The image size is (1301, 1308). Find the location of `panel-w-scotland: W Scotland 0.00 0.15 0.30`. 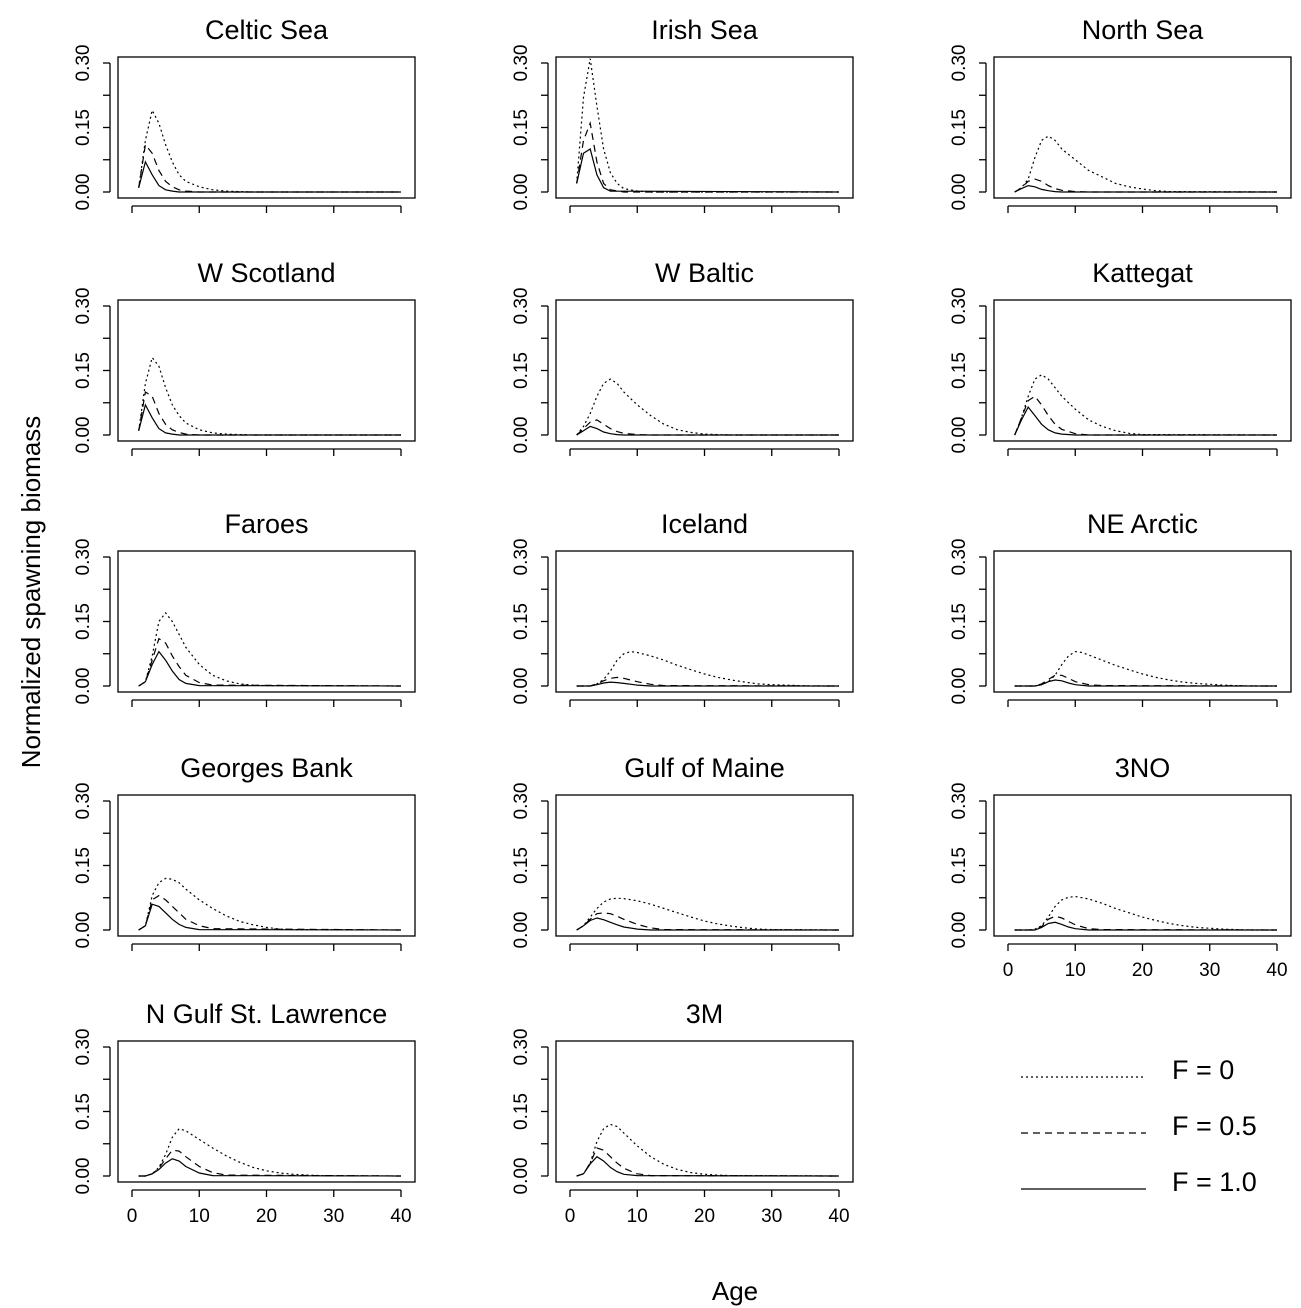

panel-w-scotland: W Scotland 0.00 0.15 0.30 is located at coordinates (244, 357).